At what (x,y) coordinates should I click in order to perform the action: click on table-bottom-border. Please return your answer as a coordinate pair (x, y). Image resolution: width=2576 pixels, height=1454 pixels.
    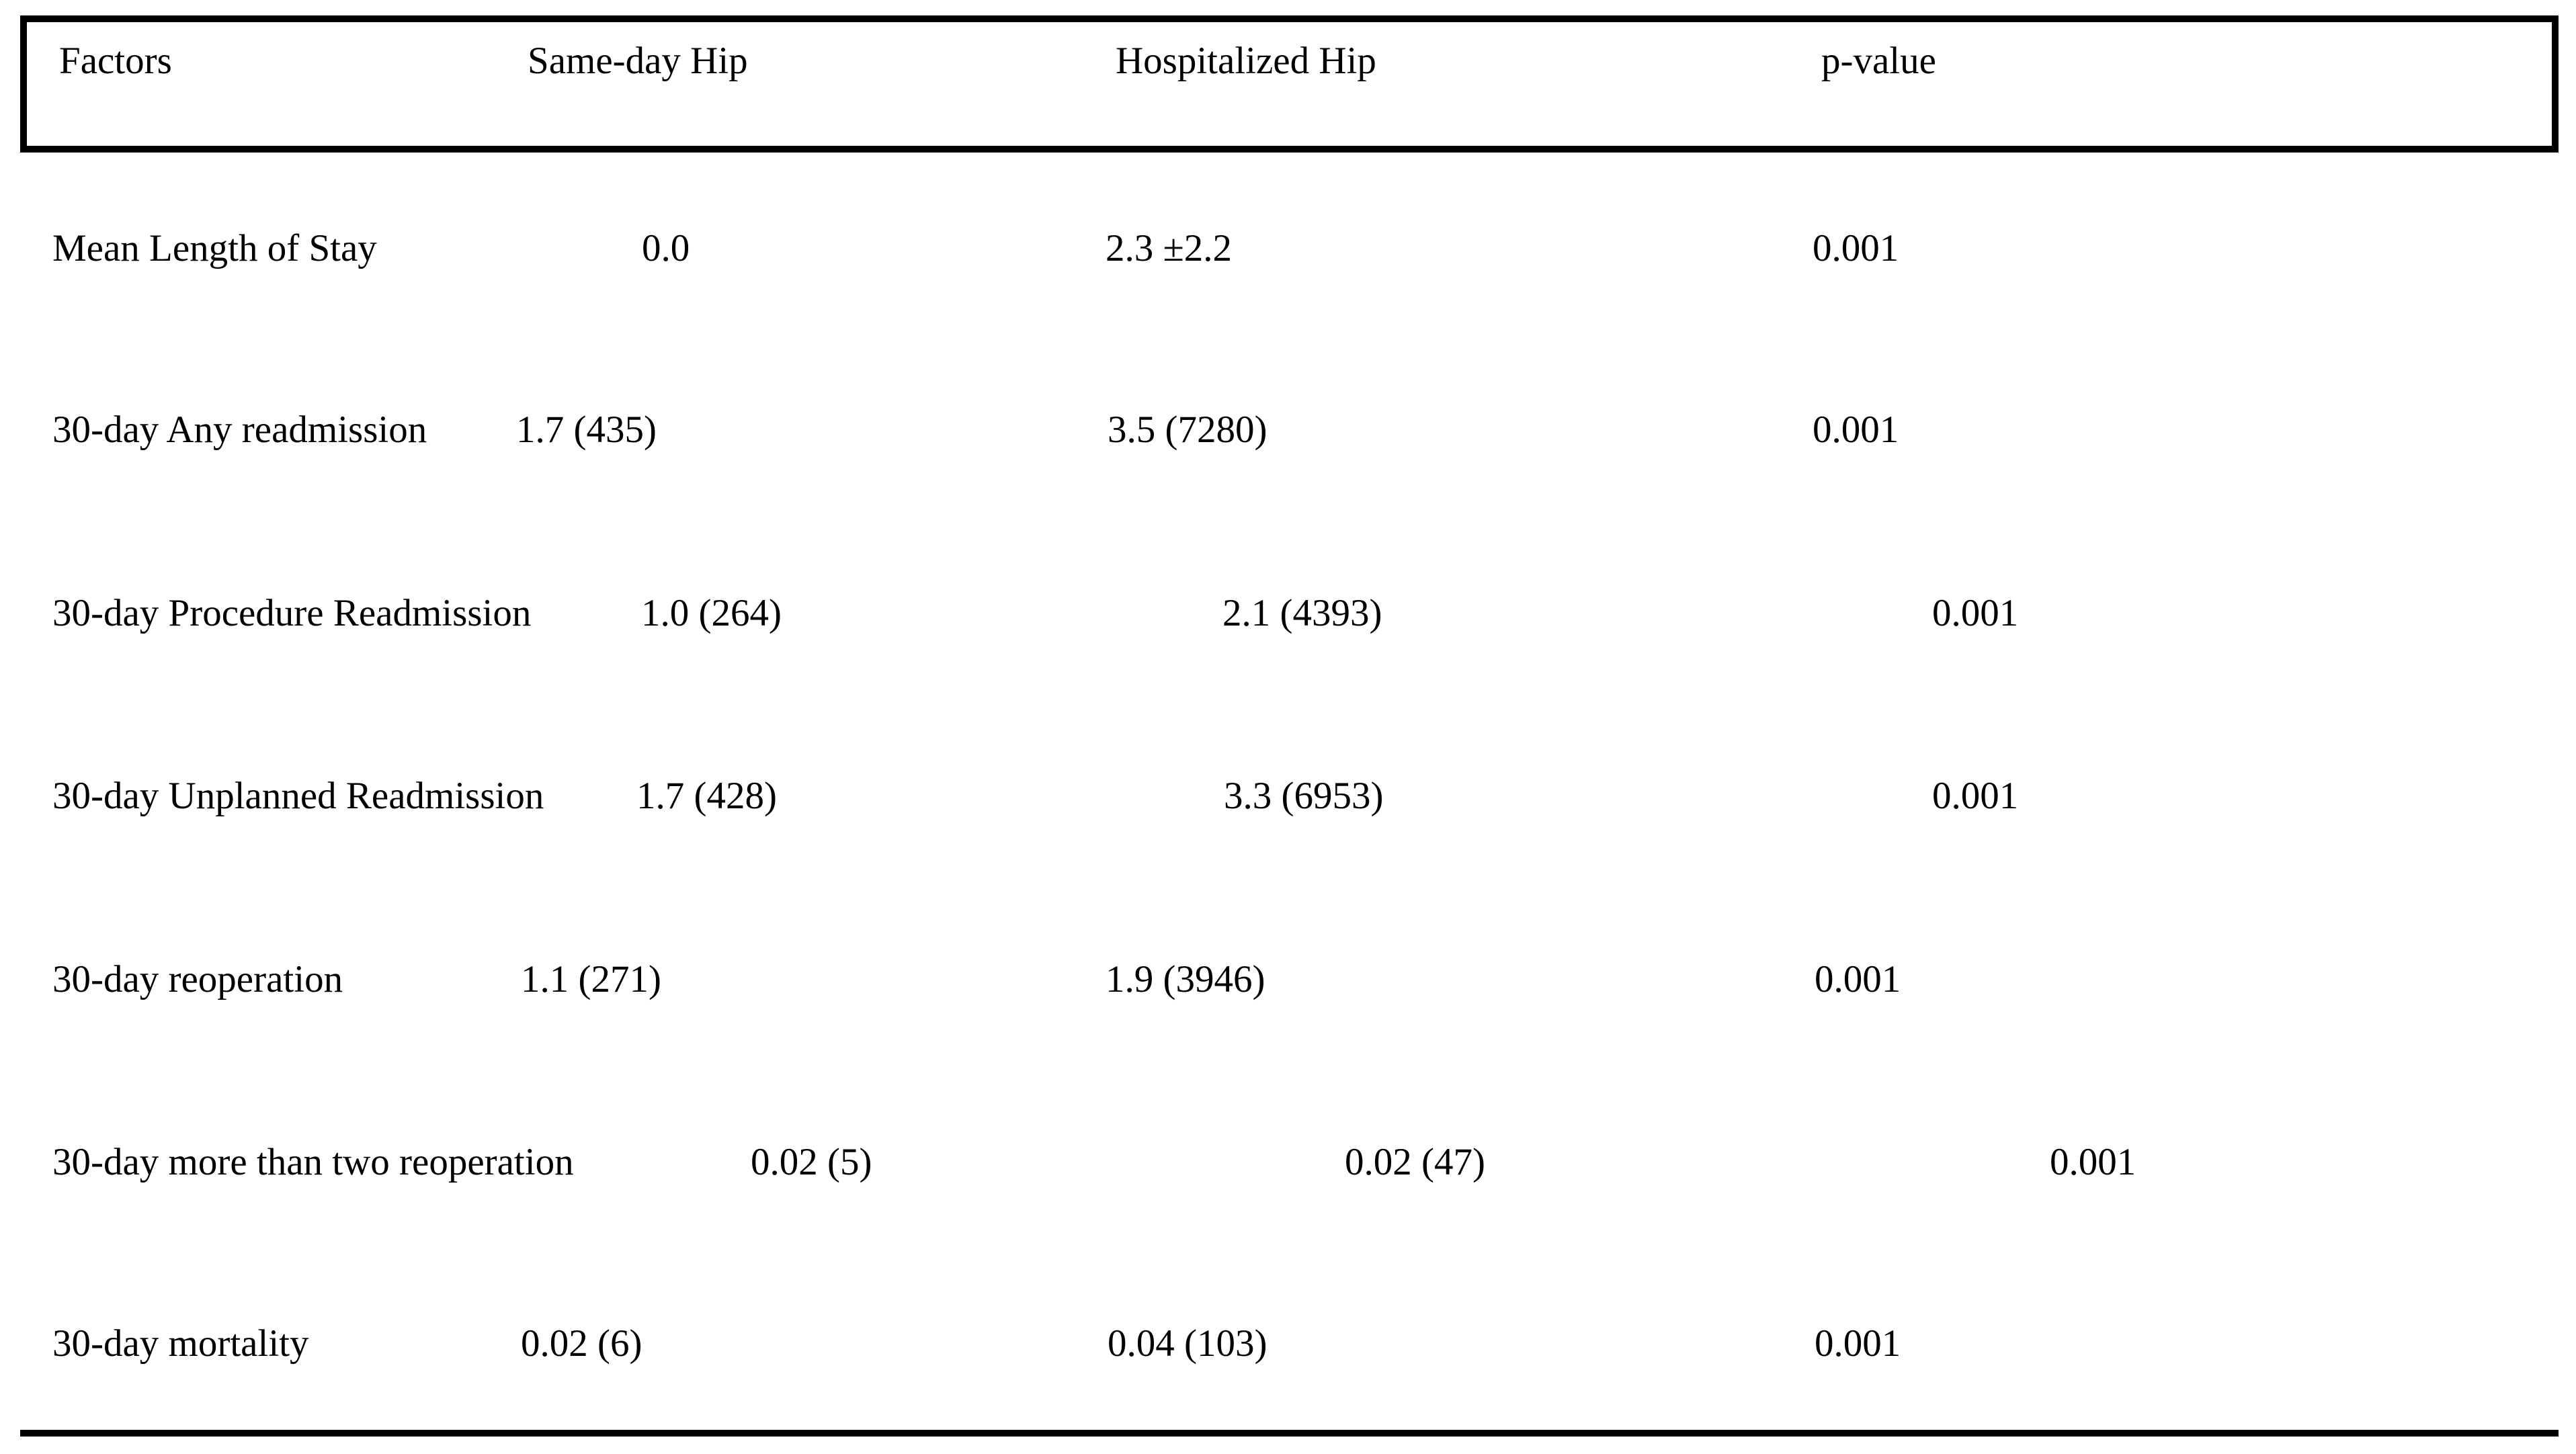
    Looking at the image, I should click on (1289, 1433).